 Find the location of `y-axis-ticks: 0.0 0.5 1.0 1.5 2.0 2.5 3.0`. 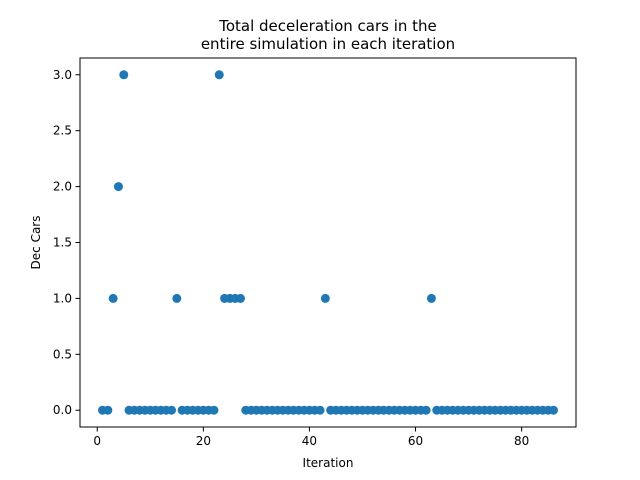

y-axis-ticks: 0.0 0.5 1.0 1.5 2.0 2.5 3.0 is located at coordinates (66, 242).